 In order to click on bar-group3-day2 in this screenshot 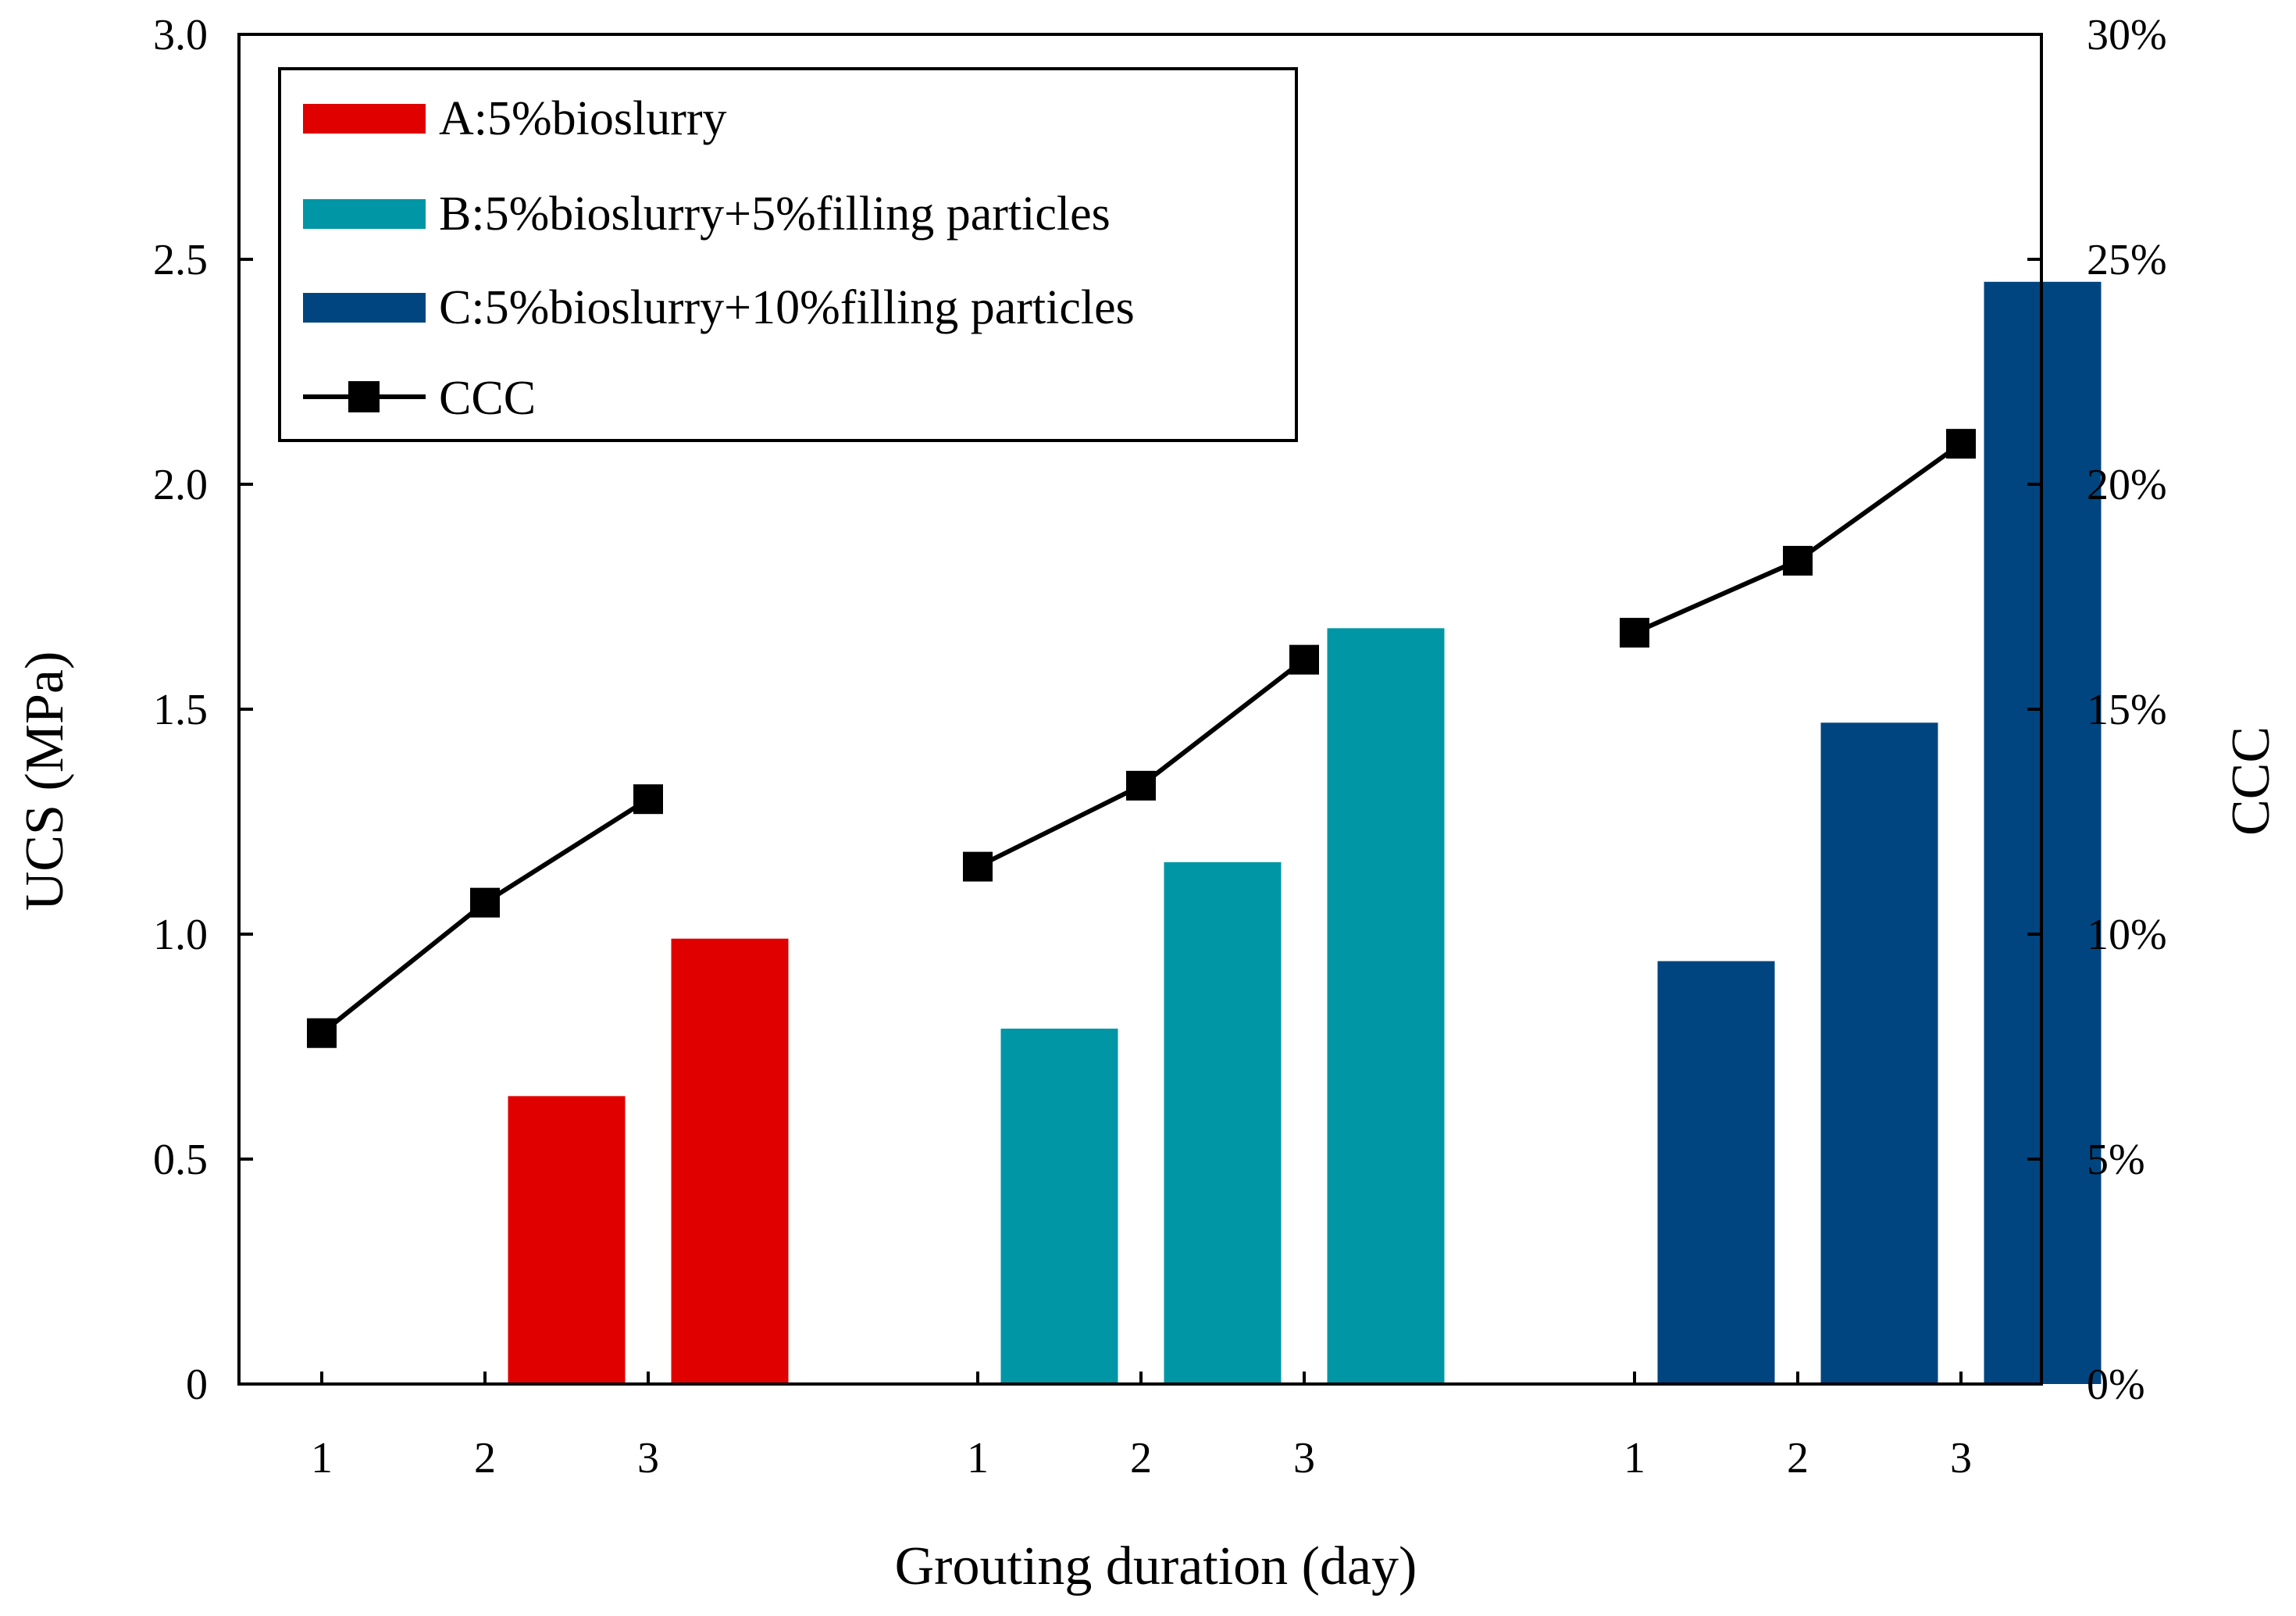, I will do `click(1879, 1053)`.